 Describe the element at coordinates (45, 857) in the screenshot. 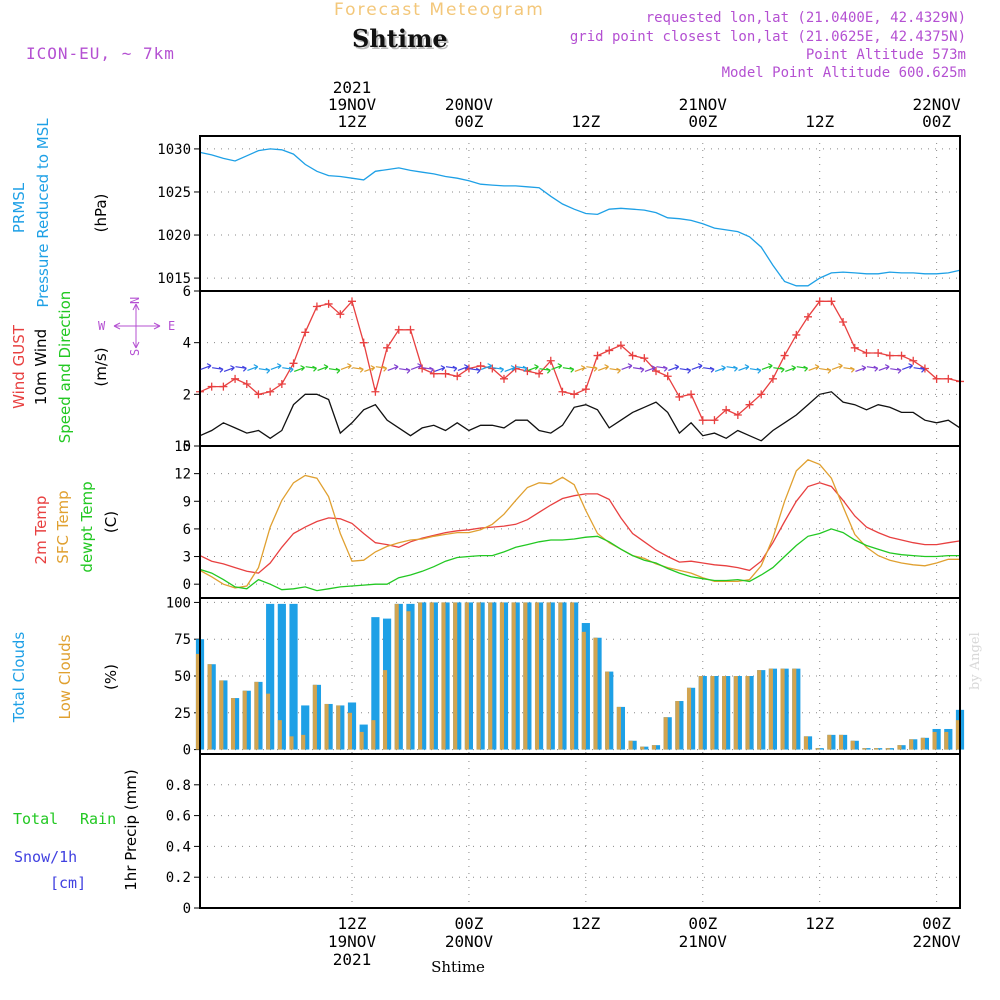

I see `precip-label-snow: Snow/1h` at that location.